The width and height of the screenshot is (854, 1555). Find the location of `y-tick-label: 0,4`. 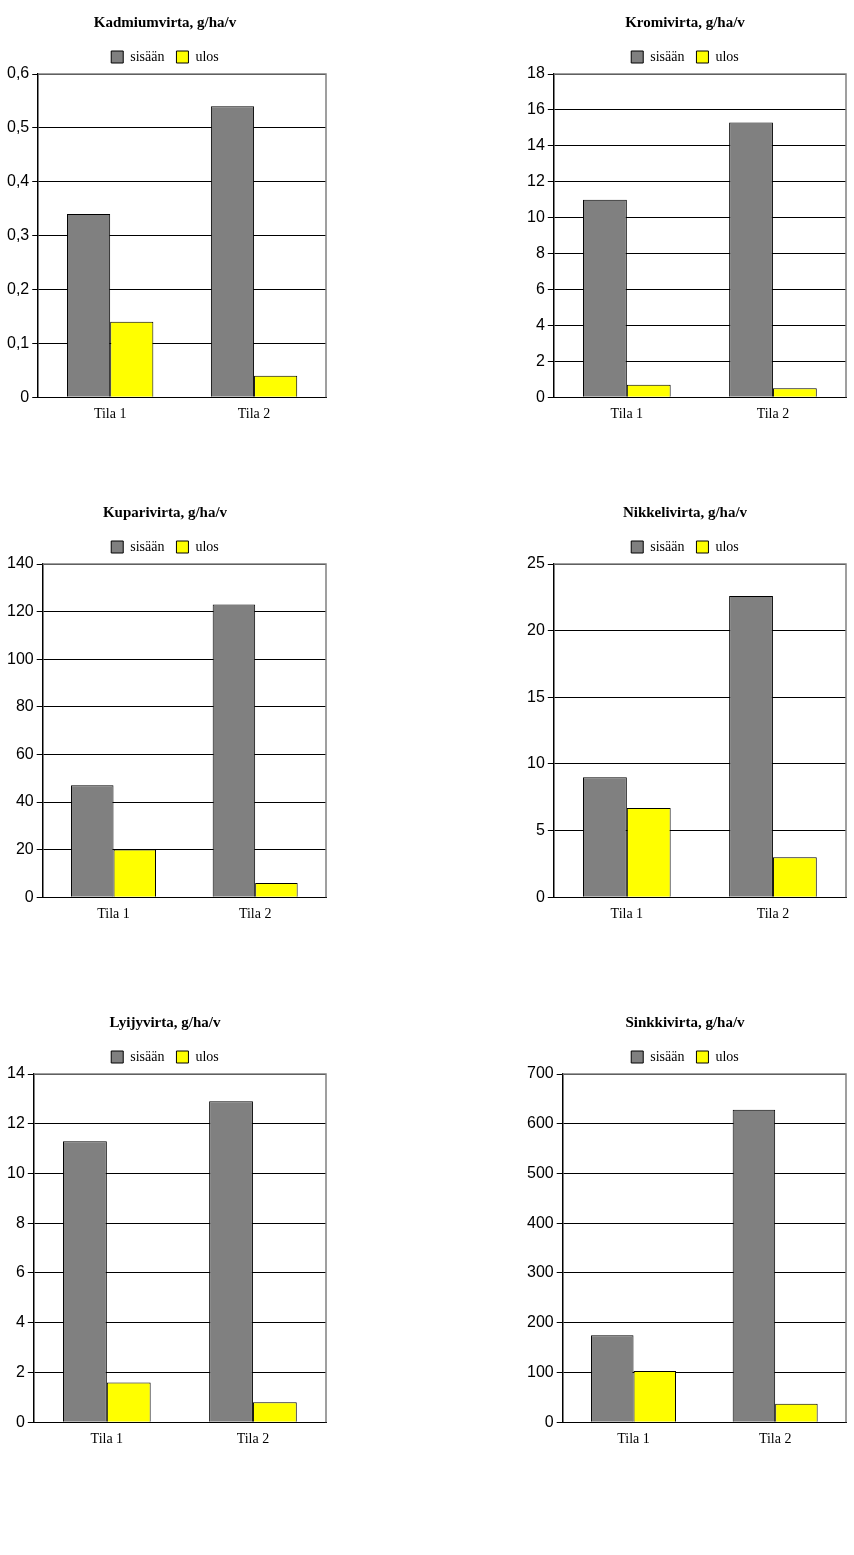

y-tick-label: 0,4 is located at coordinates (18, 181).